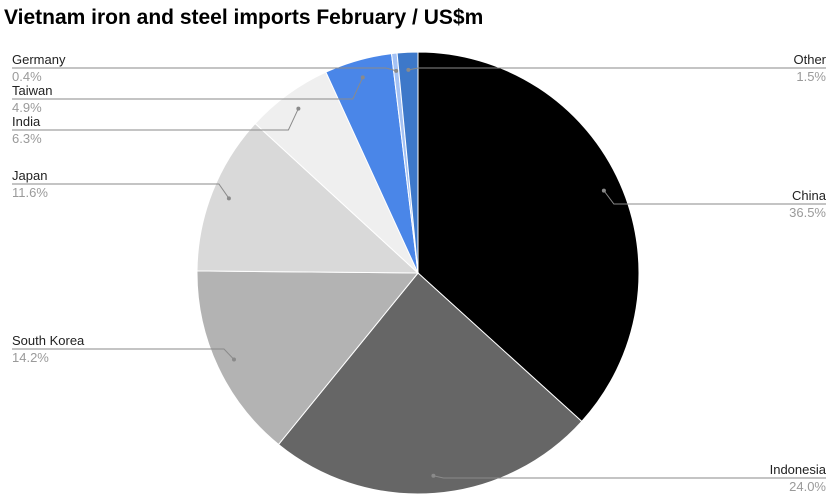 The width and height of the screenshot is (837, 502). What do you see at coordinates (629, 477) in the screenshot?
I see `leader-line-indonesia` at bounding box center [629, 477].